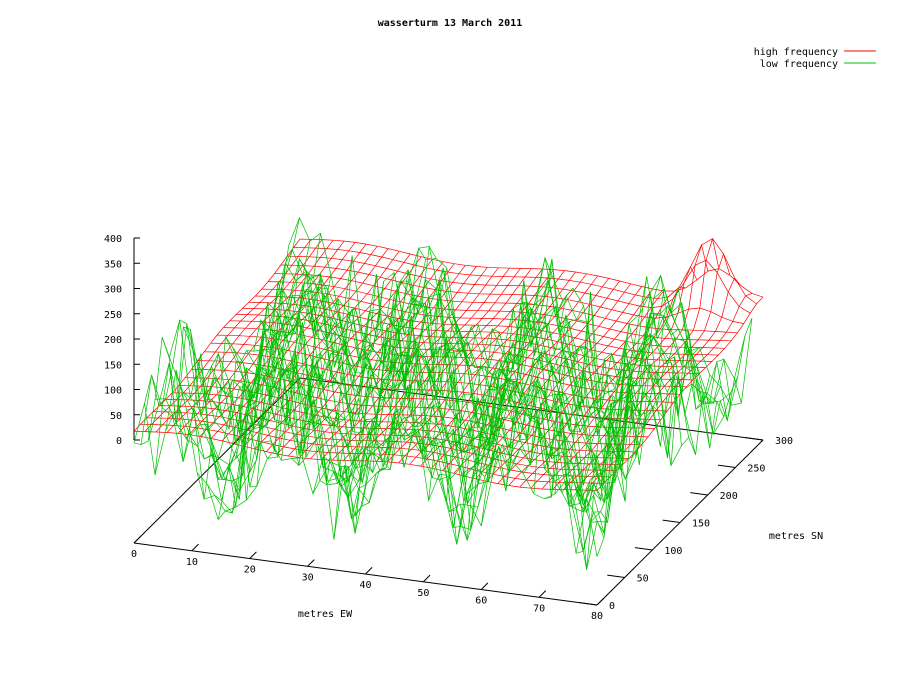 The width and height of the screenshot is (900, 675). Describe the element at coordinates (756, 469) in the screenshot. I see `y-tick-label: 250` at that location.